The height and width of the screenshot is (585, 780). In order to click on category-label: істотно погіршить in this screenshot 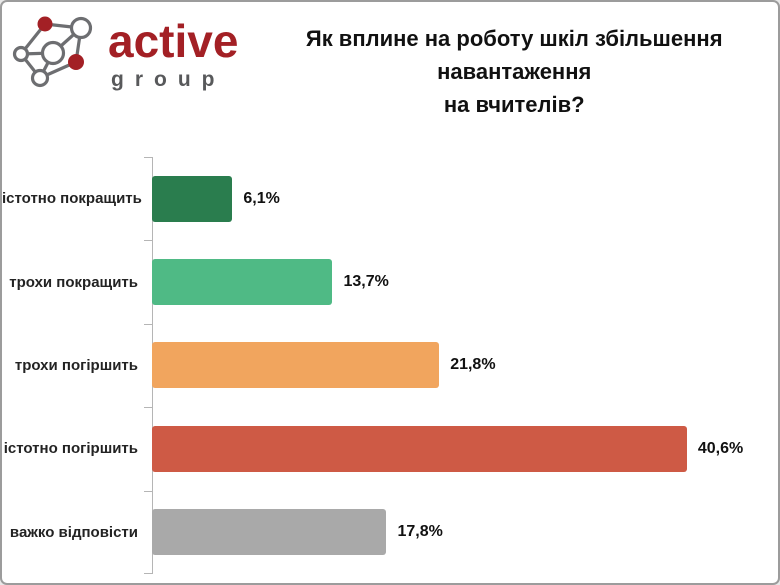, I will do `click(70, 449)`.